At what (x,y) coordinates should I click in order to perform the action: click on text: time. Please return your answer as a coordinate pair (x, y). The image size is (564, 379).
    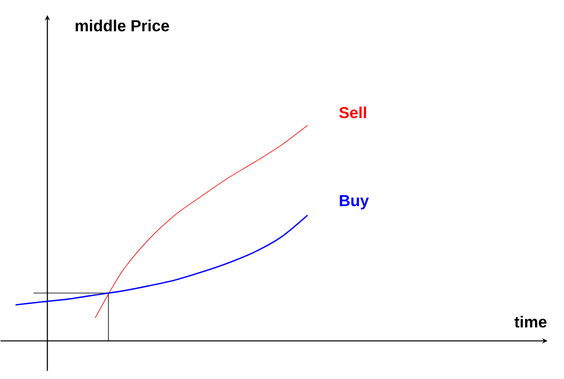
    Looking at the image, I should click on (530, 322).